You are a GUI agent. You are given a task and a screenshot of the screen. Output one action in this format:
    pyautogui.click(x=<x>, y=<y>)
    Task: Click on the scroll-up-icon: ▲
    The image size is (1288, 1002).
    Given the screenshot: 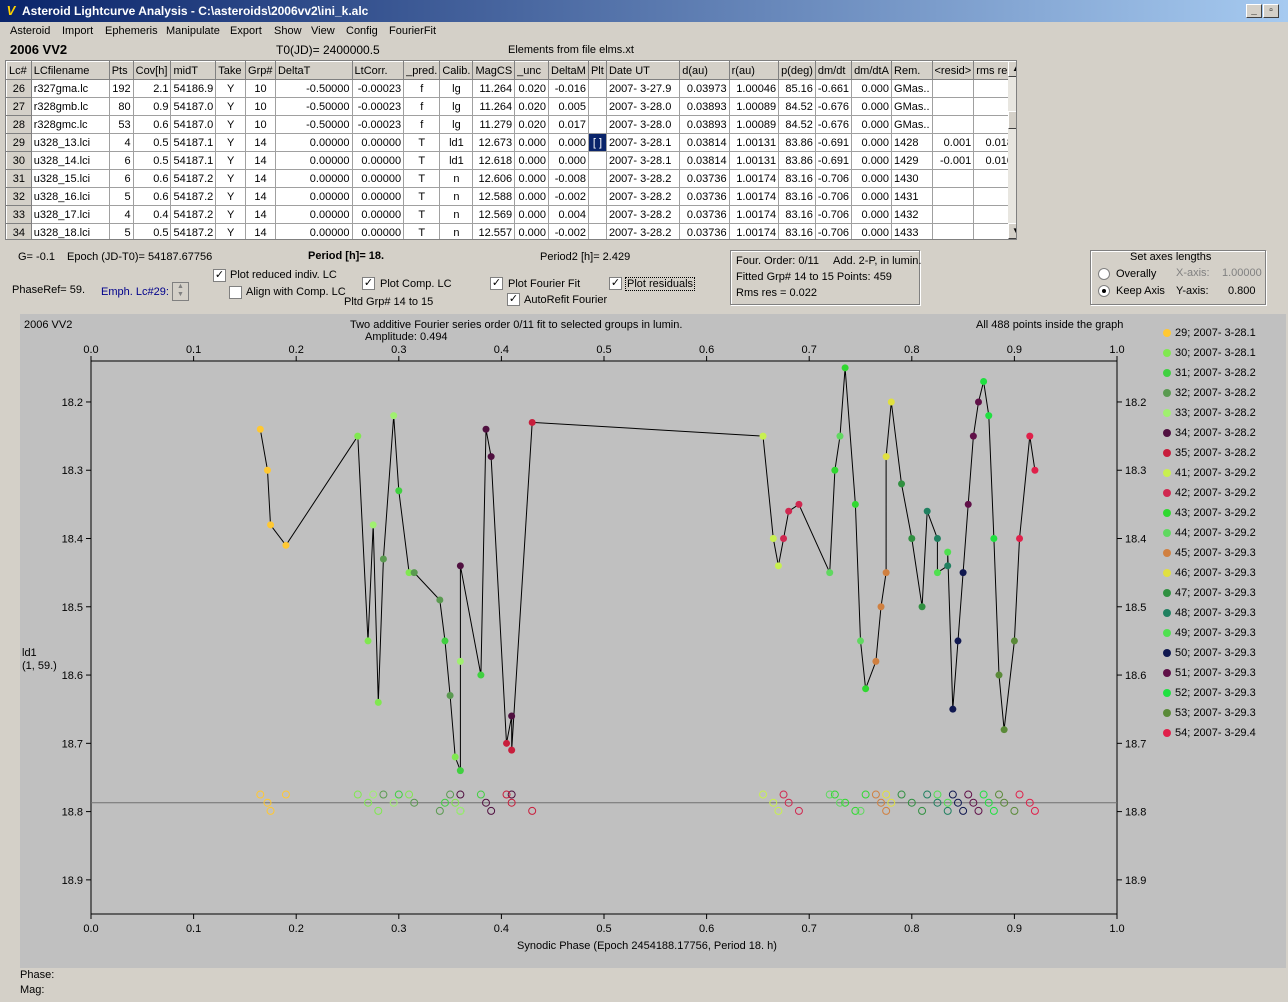 What is the action you would take?
    pyautogui.click(x=1012, y=69)
    